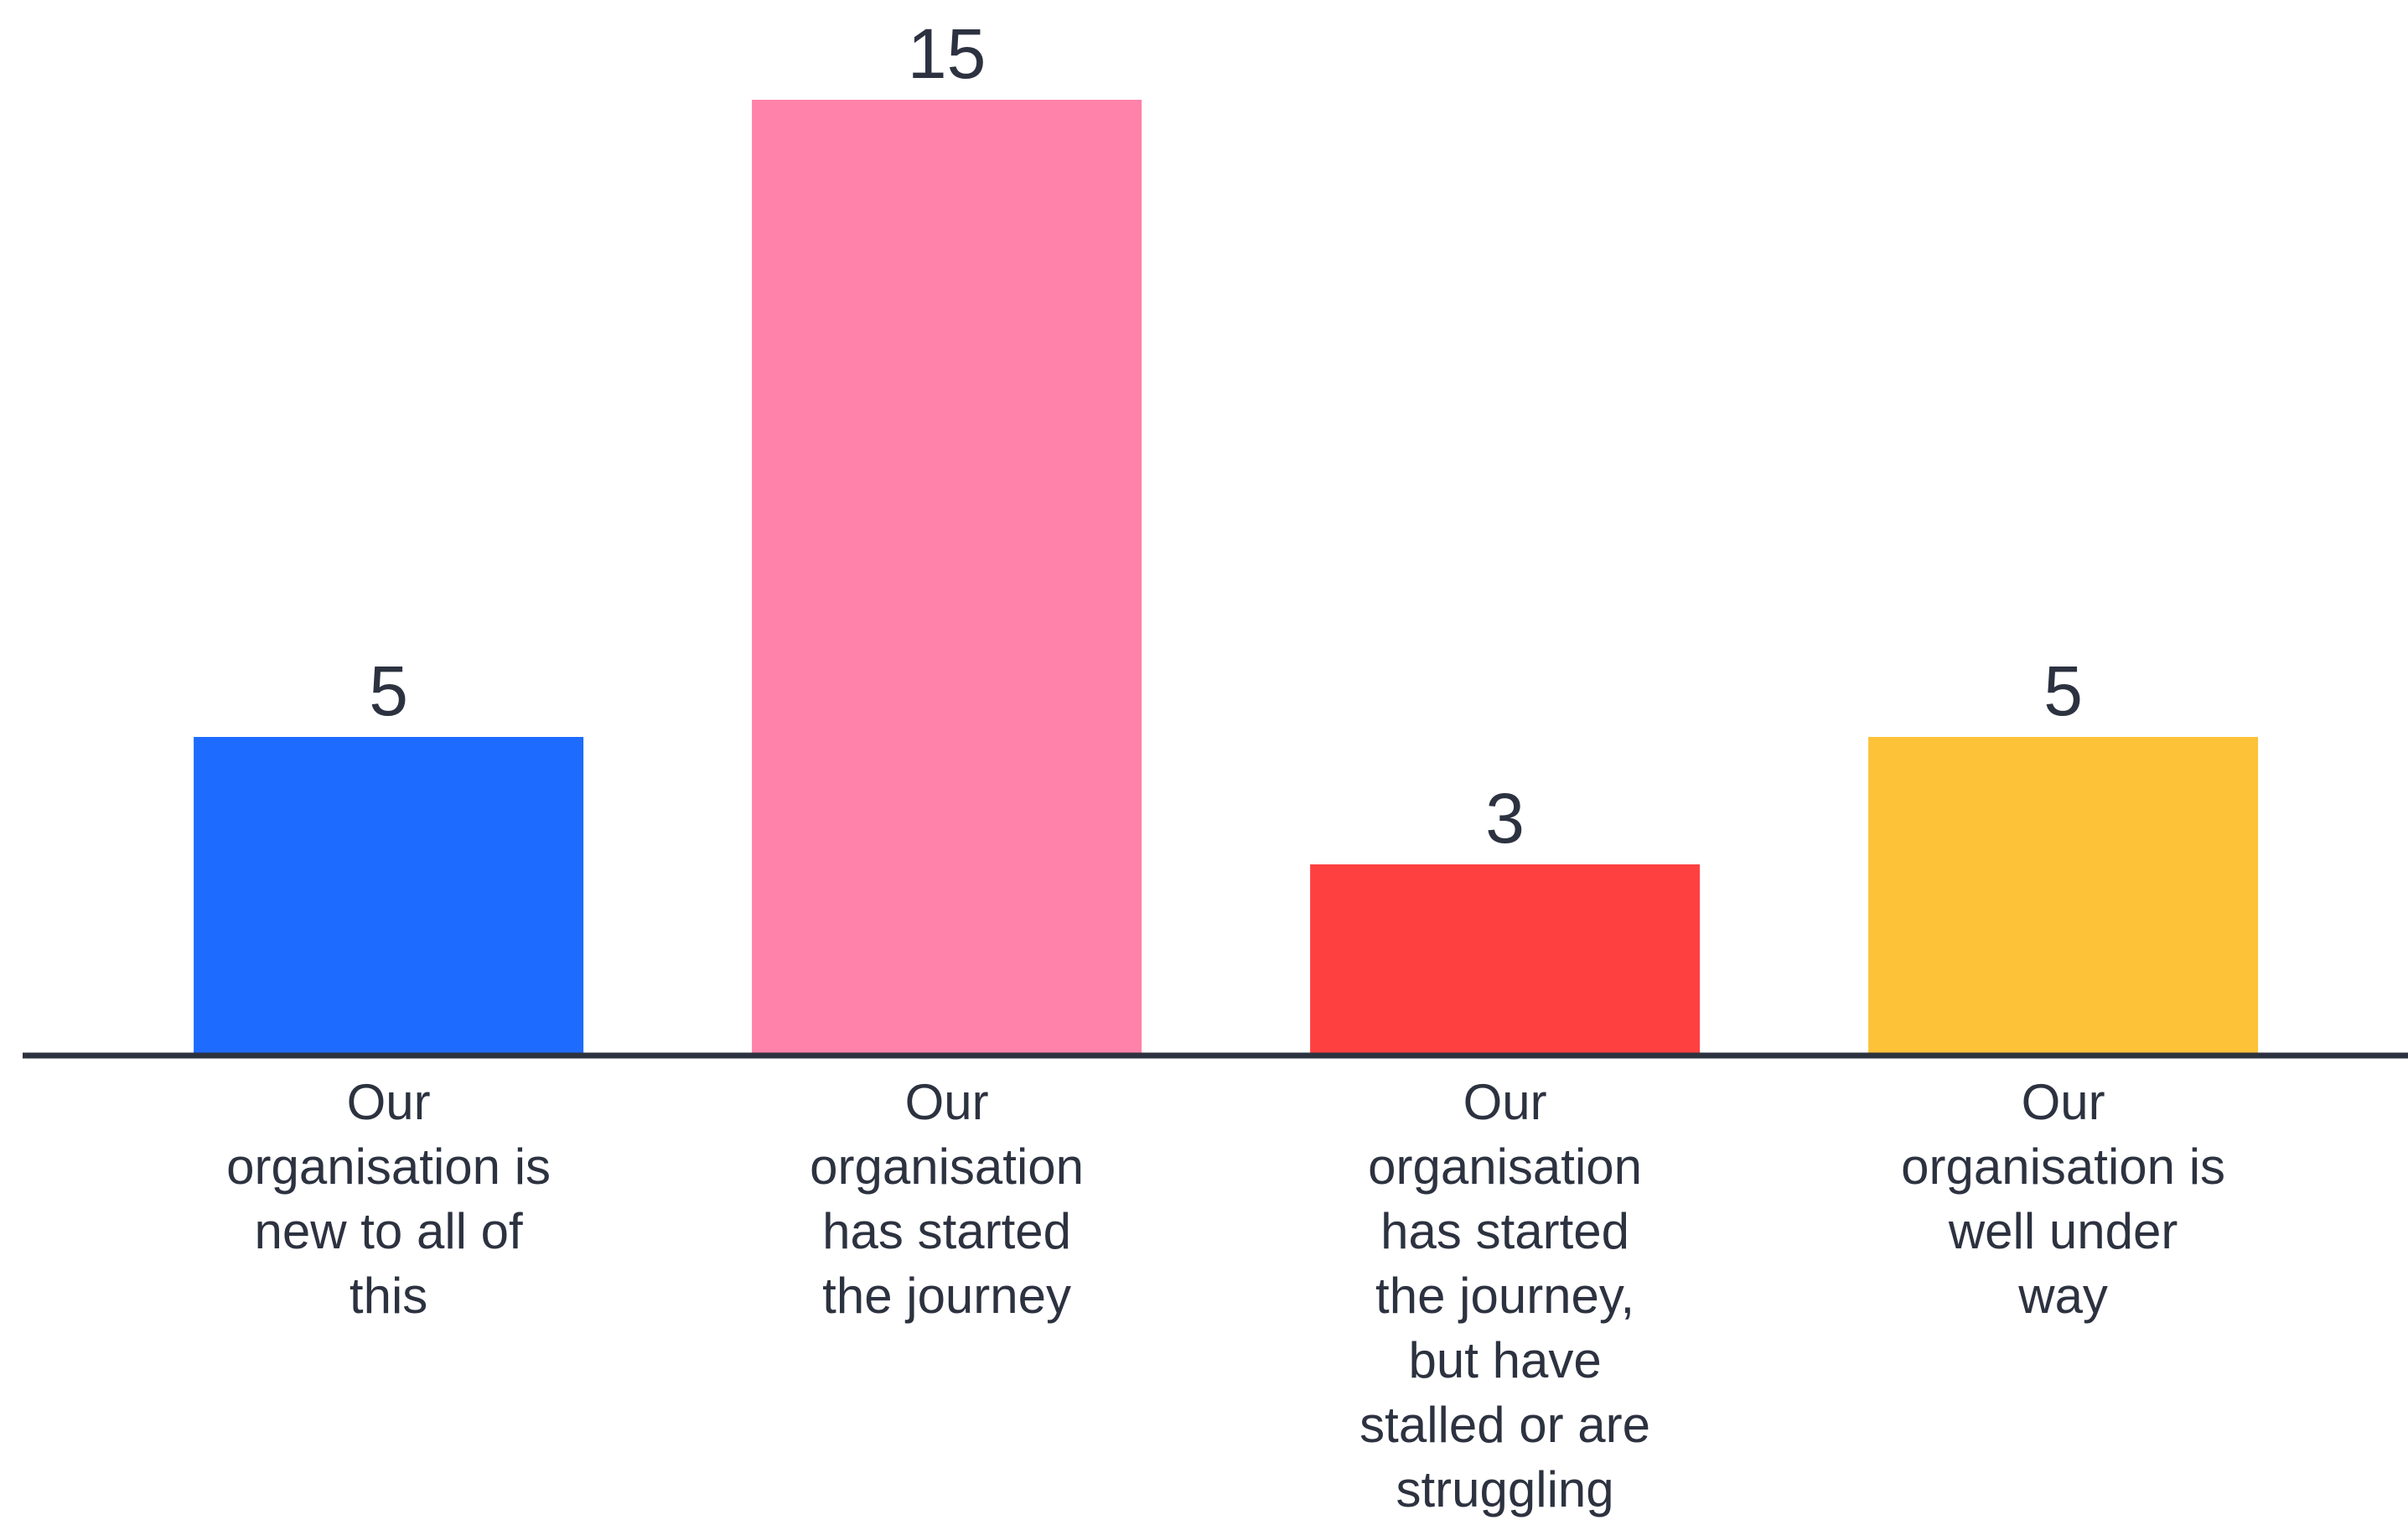 The height and width of the screenshot is (1520, 2408). I want to click on category-label: Our organisation is well under way, so click(2063, 1199).